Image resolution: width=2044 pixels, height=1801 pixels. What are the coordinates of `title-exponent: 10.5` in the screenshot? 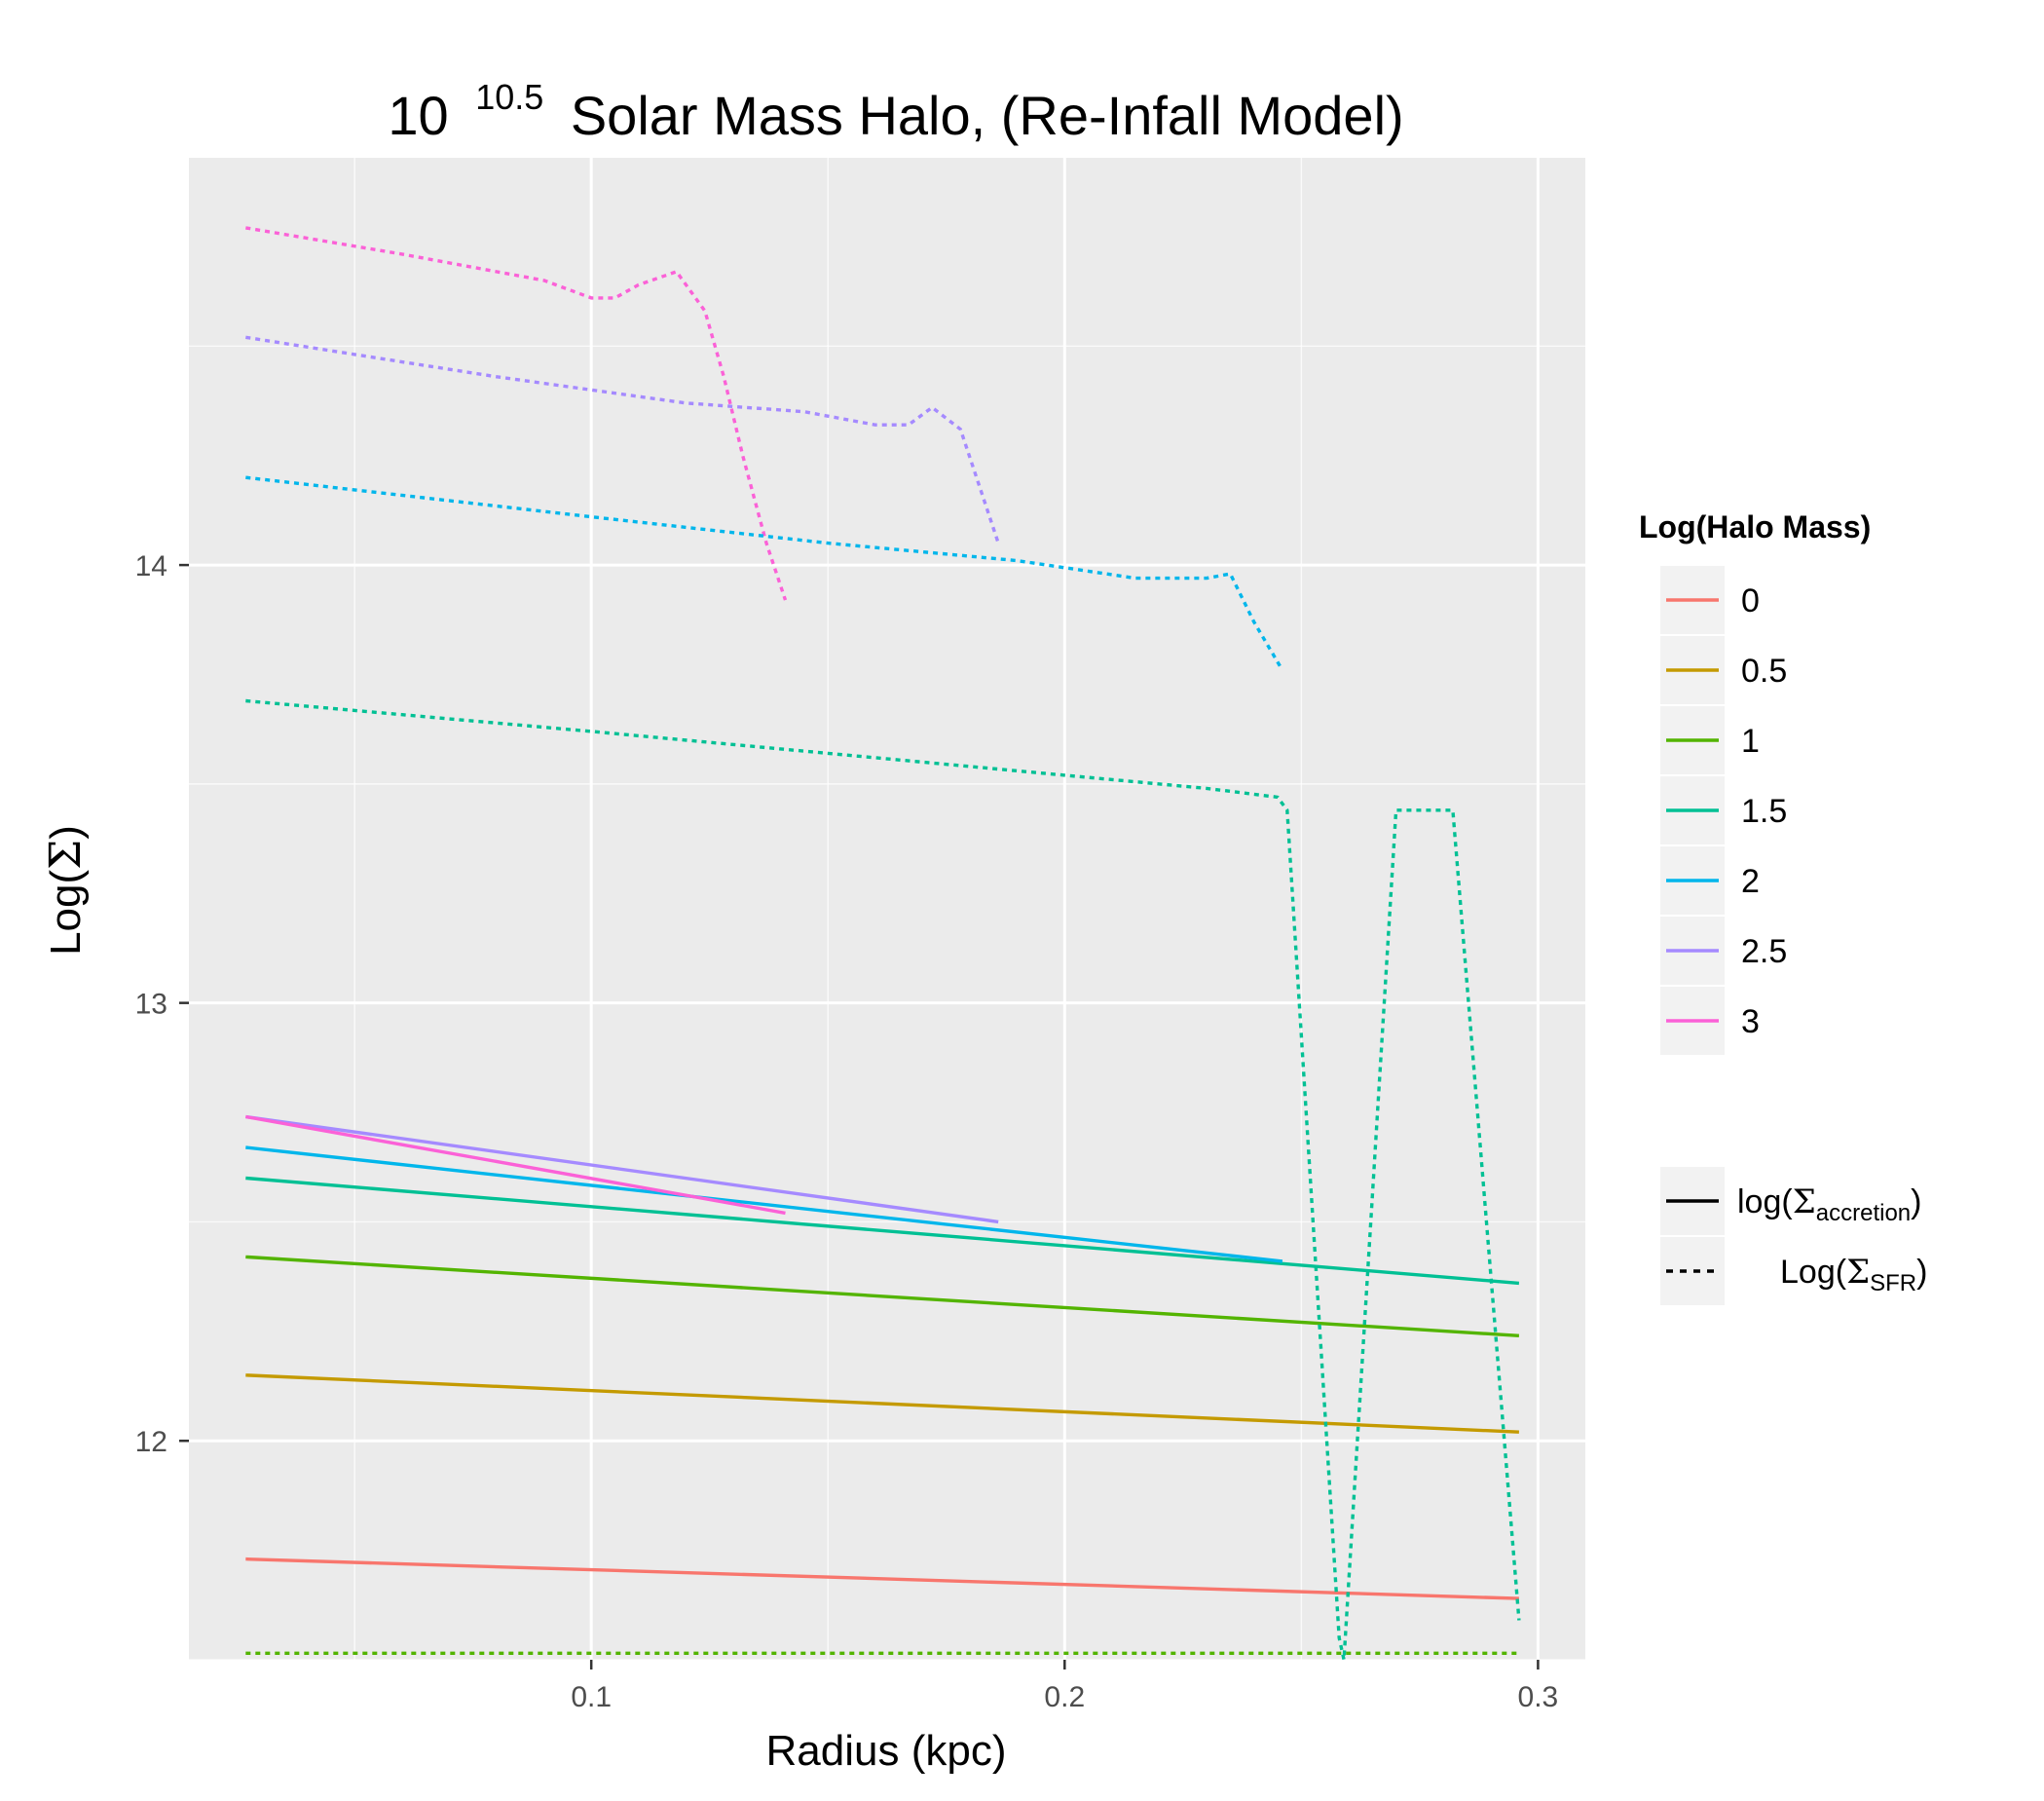 It's located at (509, 97).